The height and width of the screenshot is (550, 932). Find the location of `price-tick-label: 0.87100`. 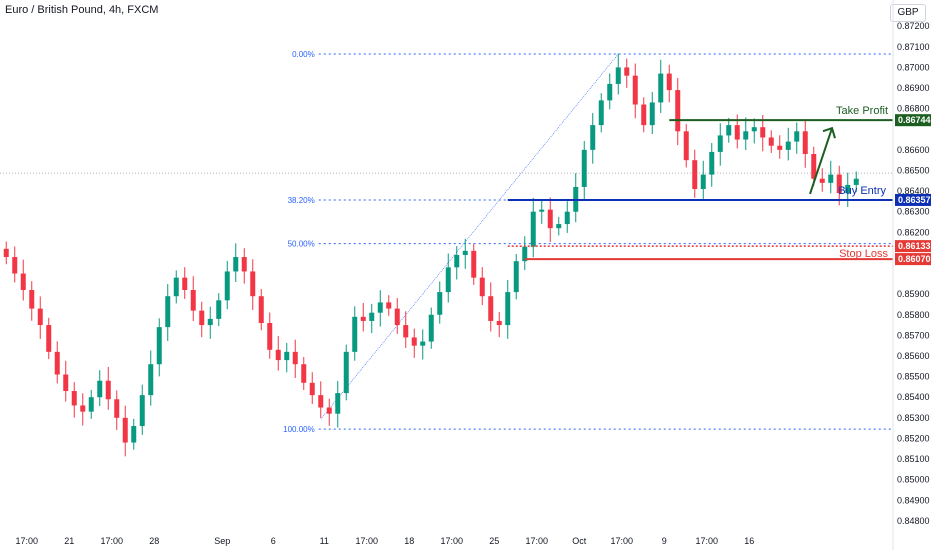

price-tick-label: 0.87100 is located at coordinates (913, 47).